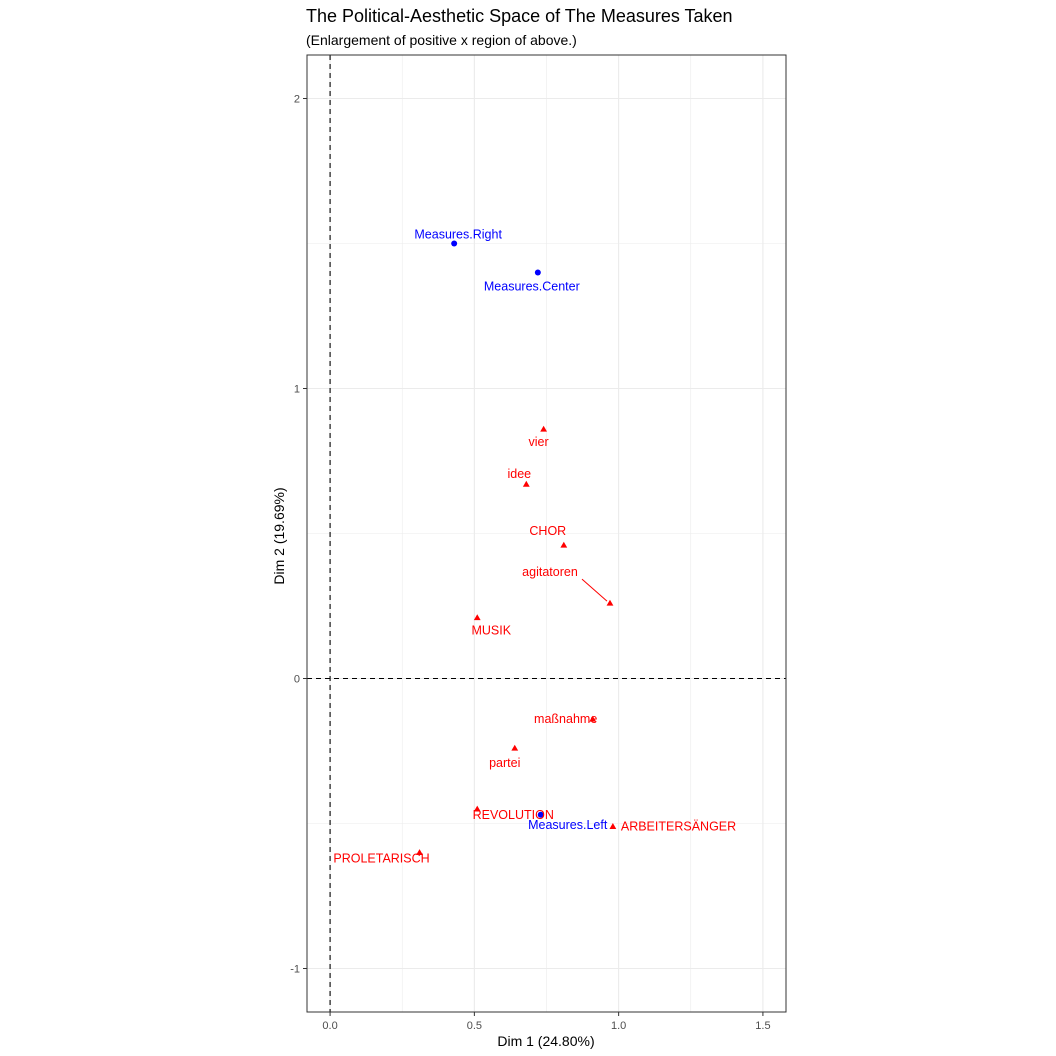  What do you see at coordinates (329, 1026) in the screenshot?
I see `x-tick-label: 0.0` at bounding box center [329, 1026].